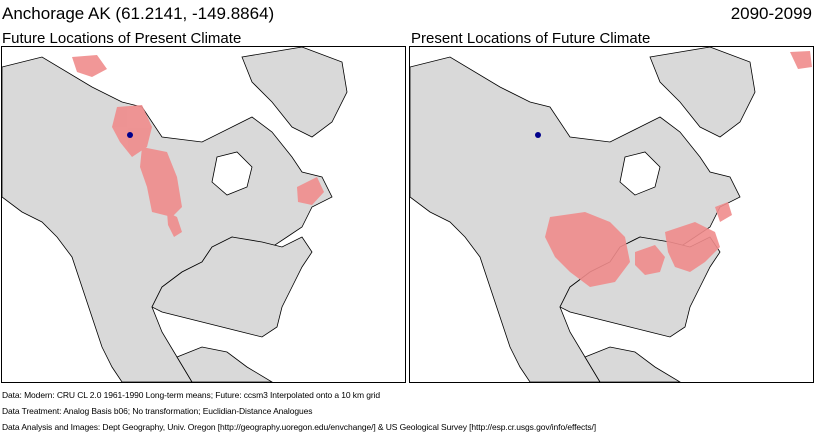  I want to click on analog-region-coast, so click(161, 182).